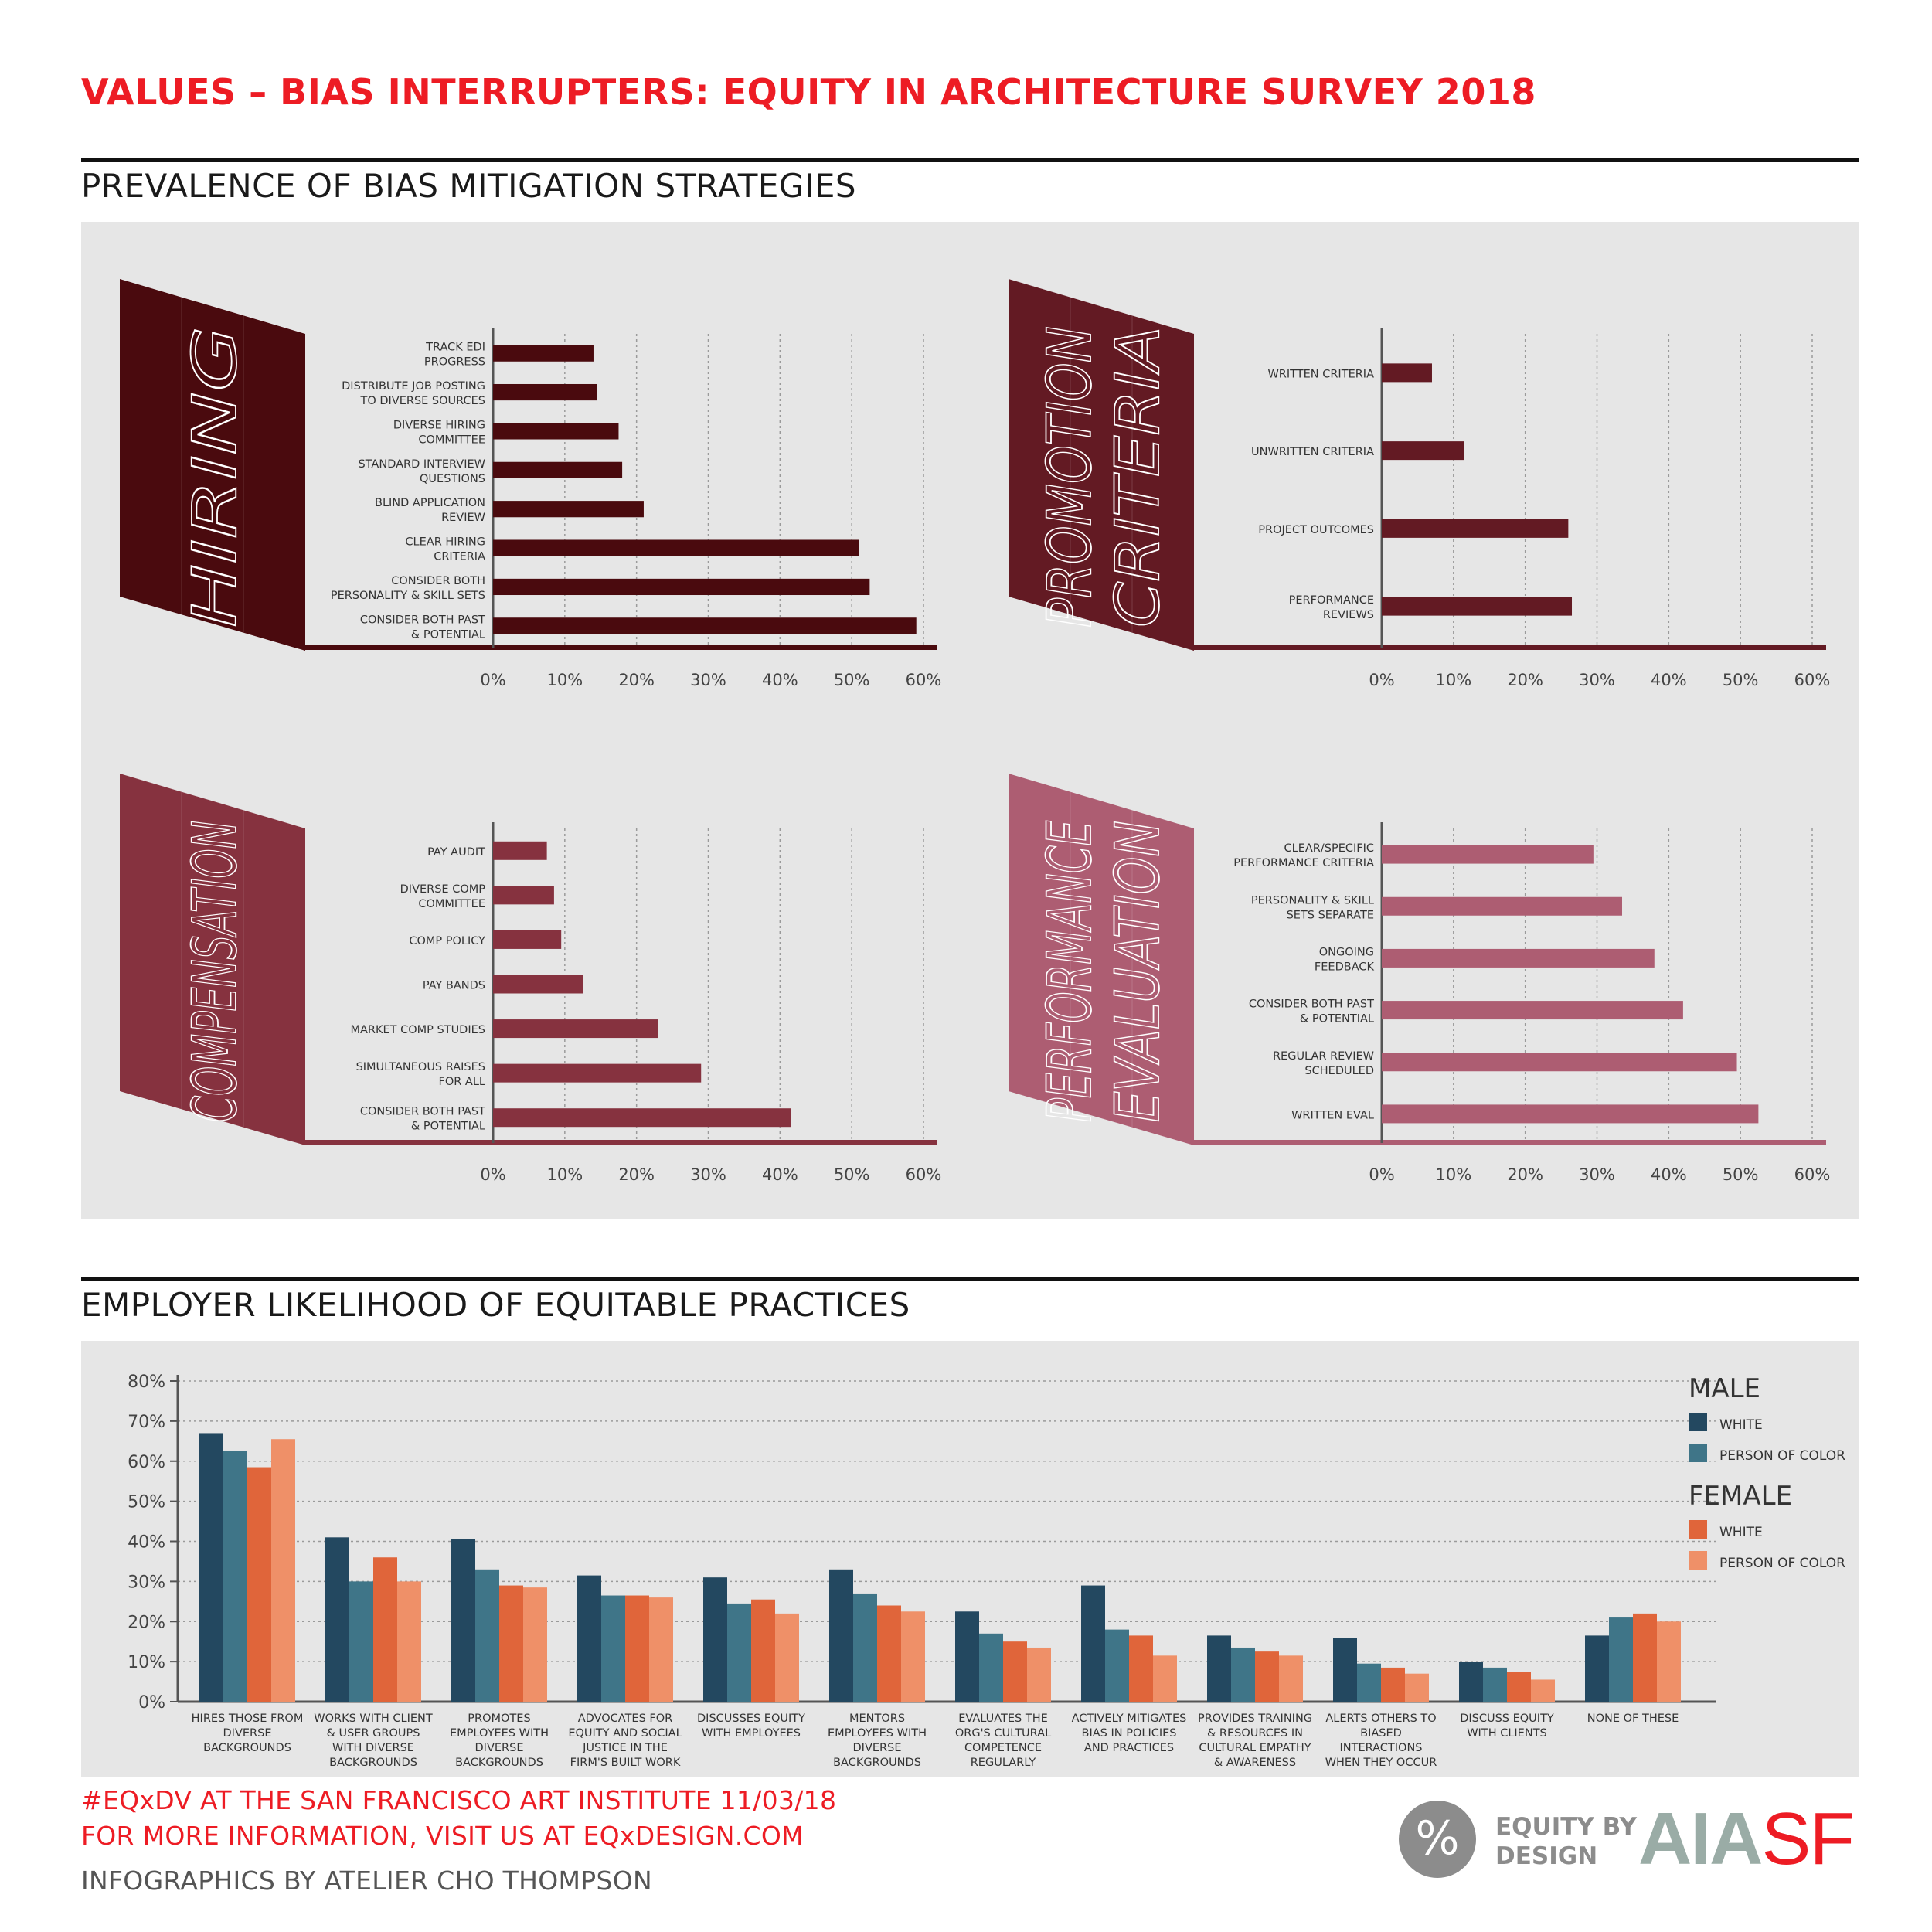 This screenshot has width=1932, height=1932. I want to click on y-tick-label: 70%, so click(146, 1423).